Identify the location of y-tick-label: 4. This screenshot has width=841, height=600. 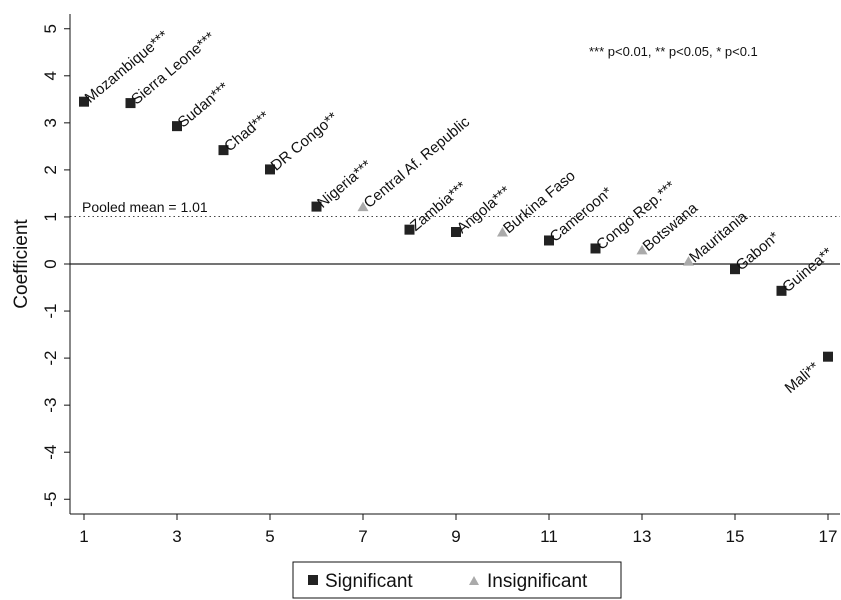
(50, 75).